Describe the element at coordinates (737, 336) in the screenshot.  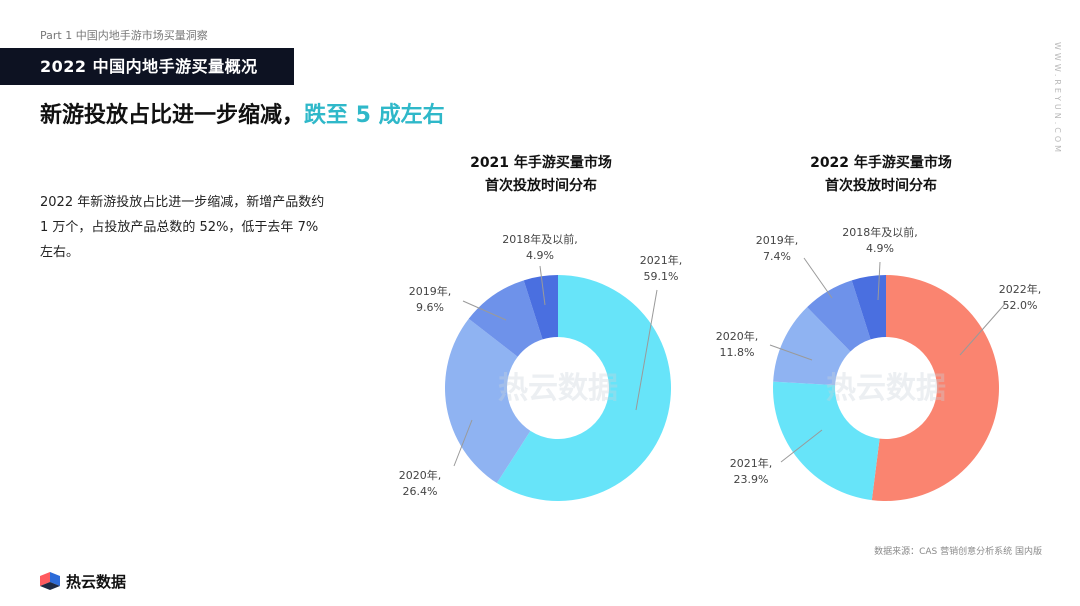
I see `chart-2022-label-2: 2020年,` at that location.